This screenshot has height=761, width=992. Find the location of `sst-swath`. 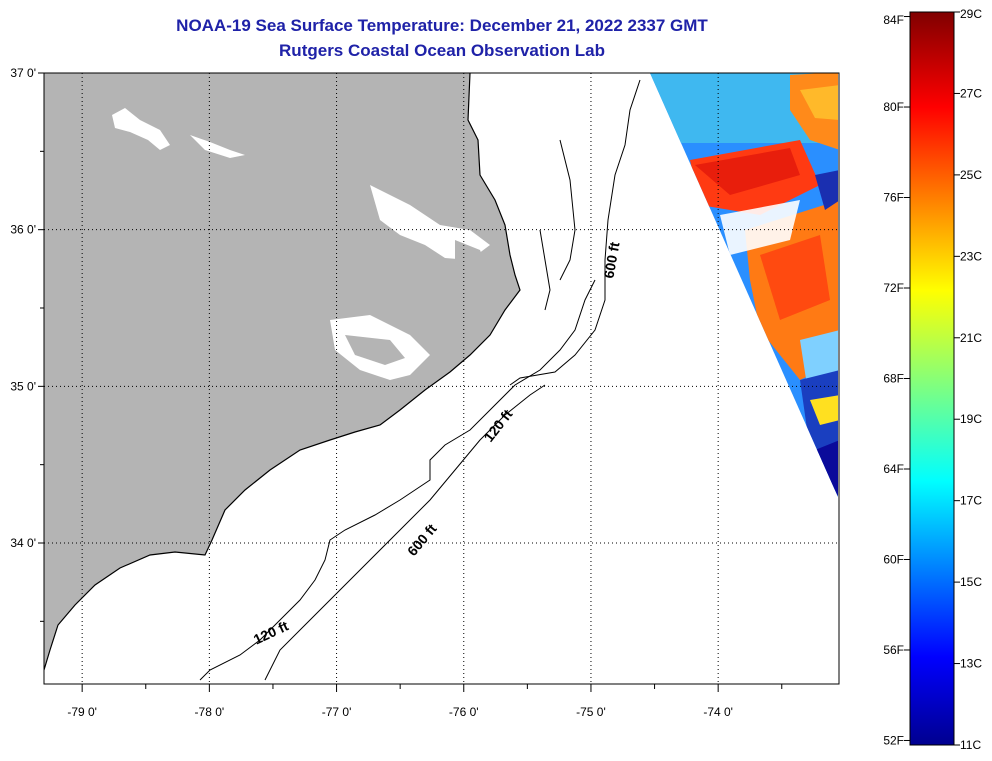

sst-swath is located at coordinates (744, 285).